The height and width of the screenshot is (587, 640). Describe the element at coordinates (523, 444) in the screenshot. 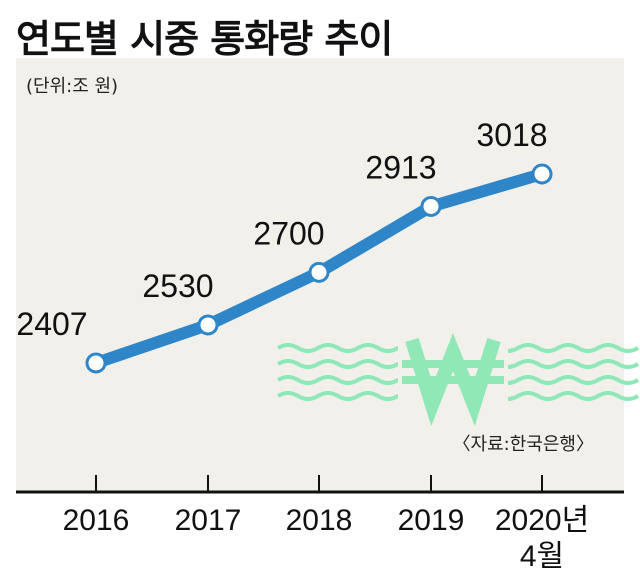

I see `source-label: 〈자료:한국은행〉` at that location.